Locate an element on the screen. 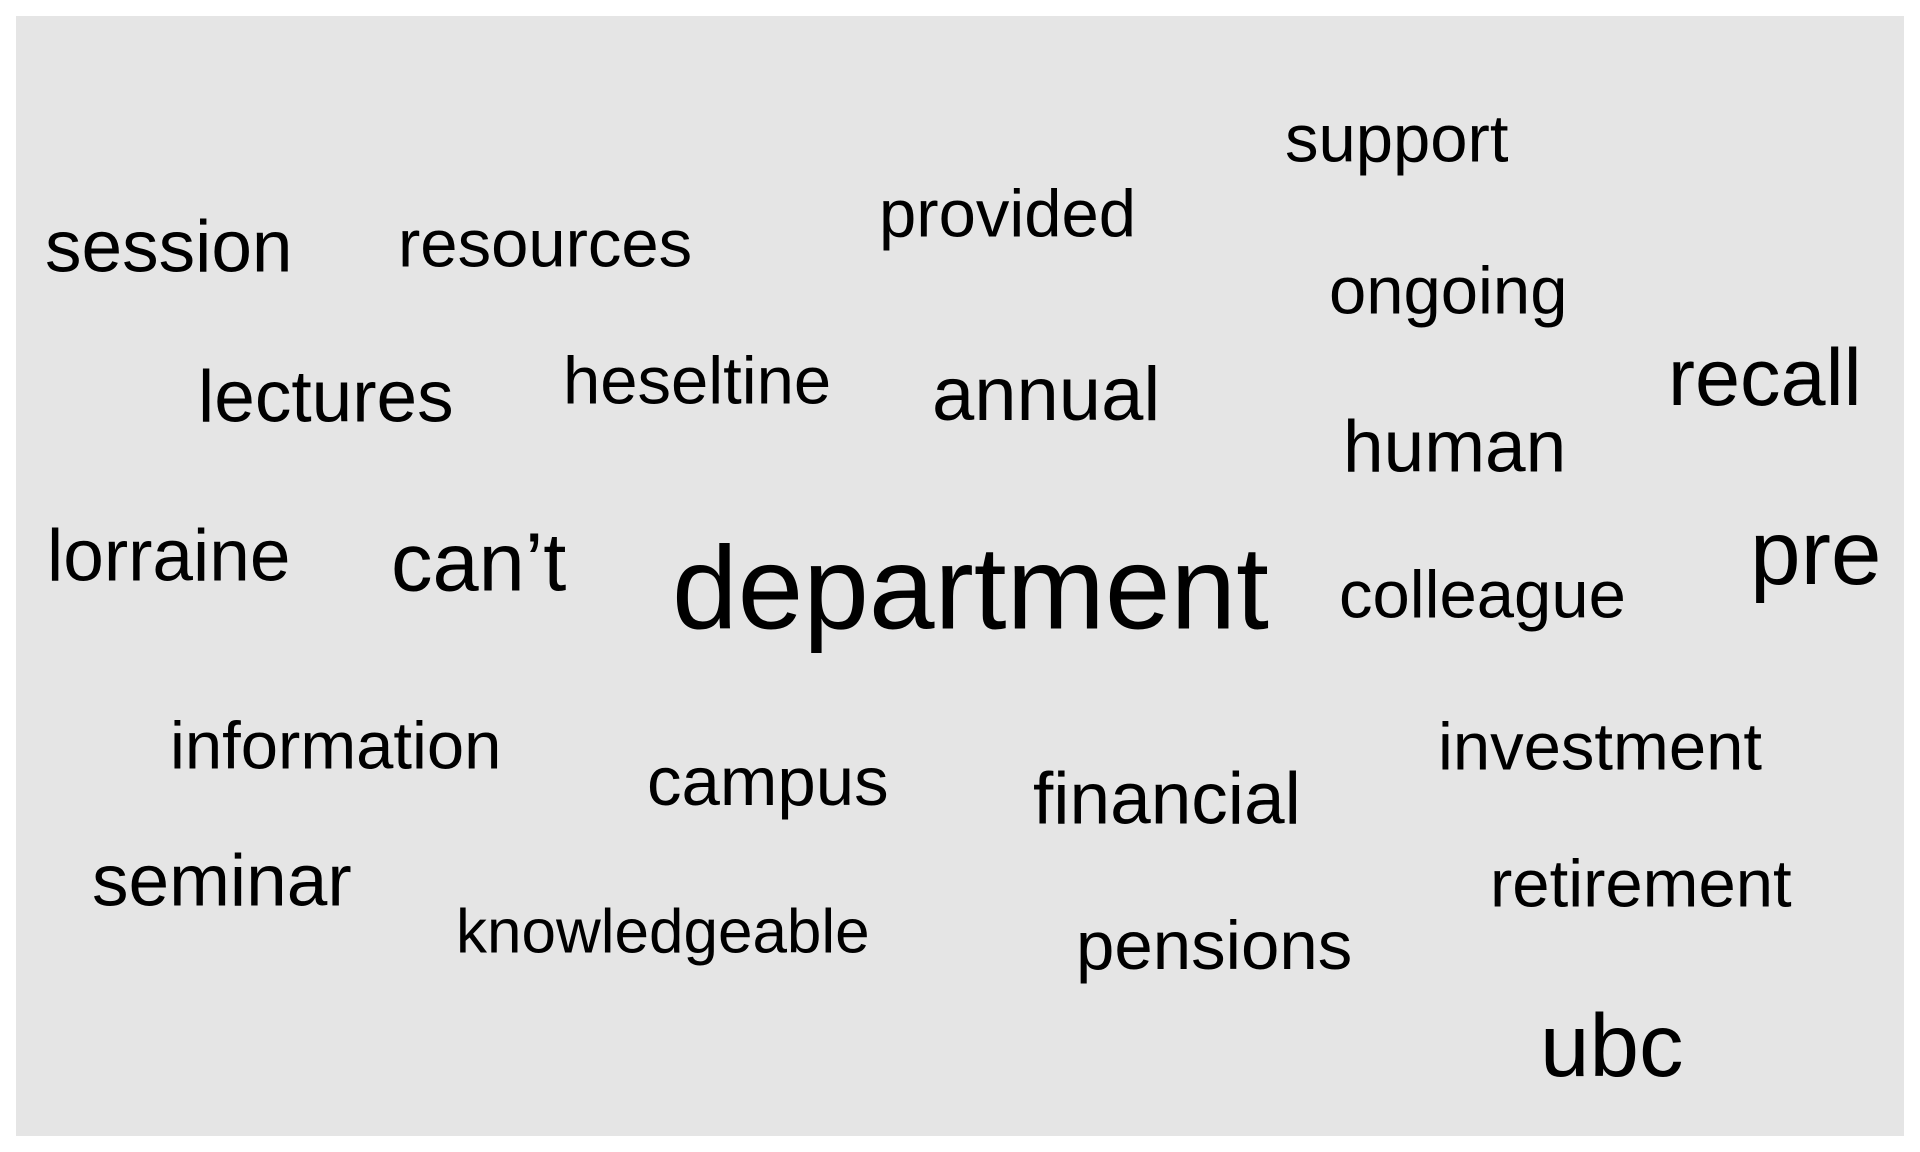  word-investment: investment is located at coordinates (1600, 747).